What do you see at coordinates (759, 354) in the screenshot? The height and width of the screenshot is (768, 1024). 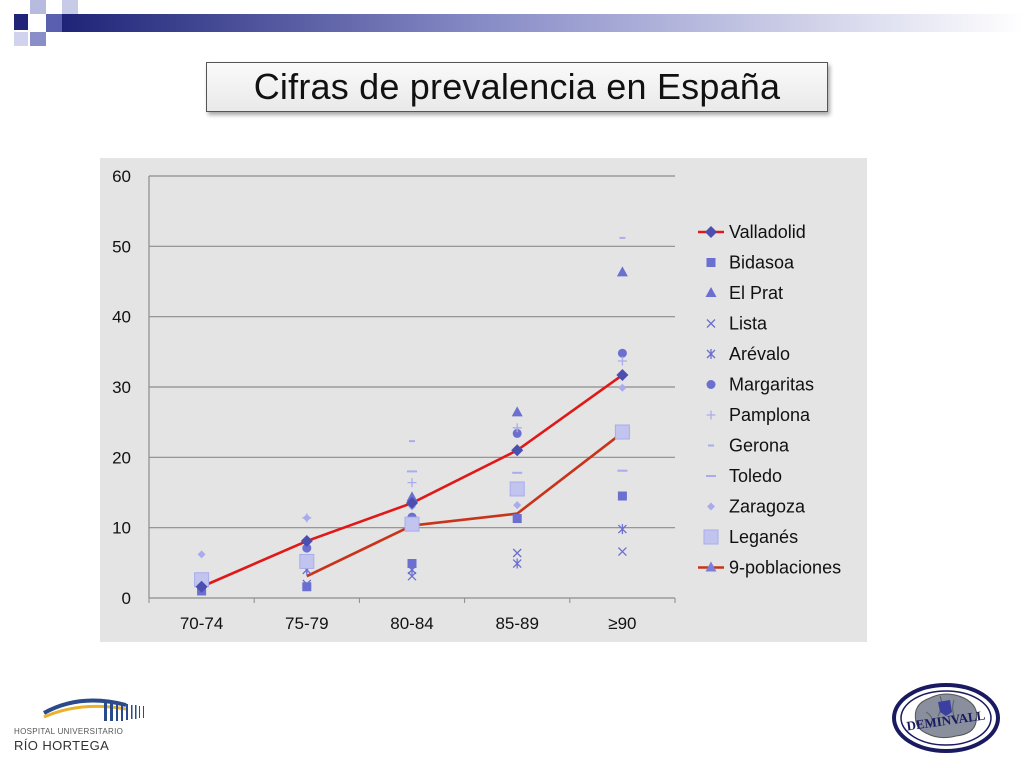 I see `legend-label-ar-valo: Arévalo` at bounding box center [759, 354].